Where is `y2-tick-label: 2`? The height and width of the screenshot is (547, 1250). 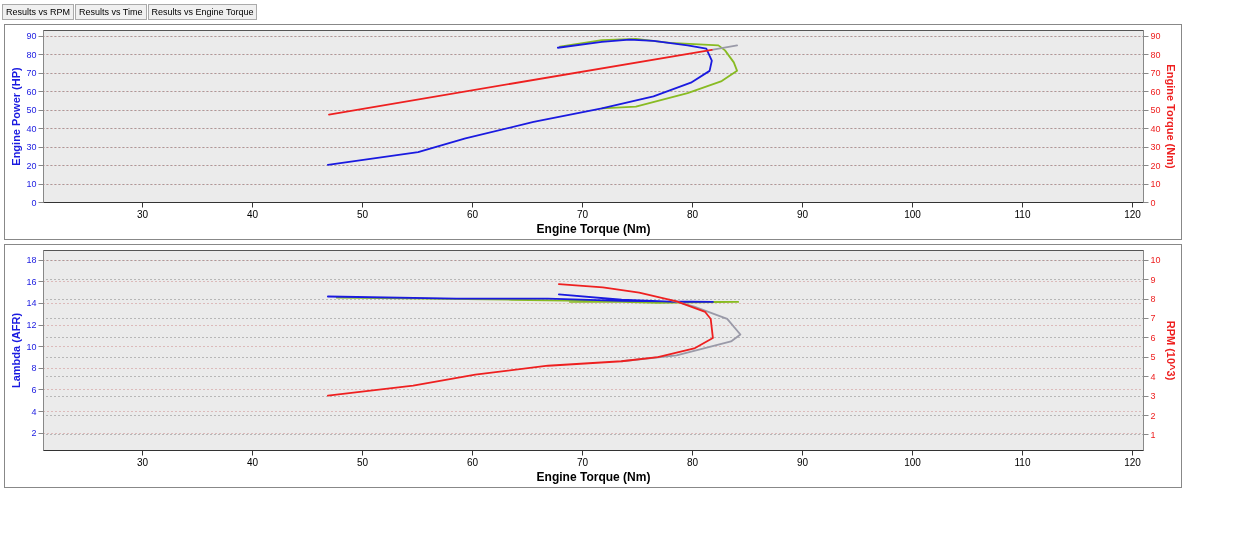 y2-tick-label: 2 is located at coordinates (1153, 415).